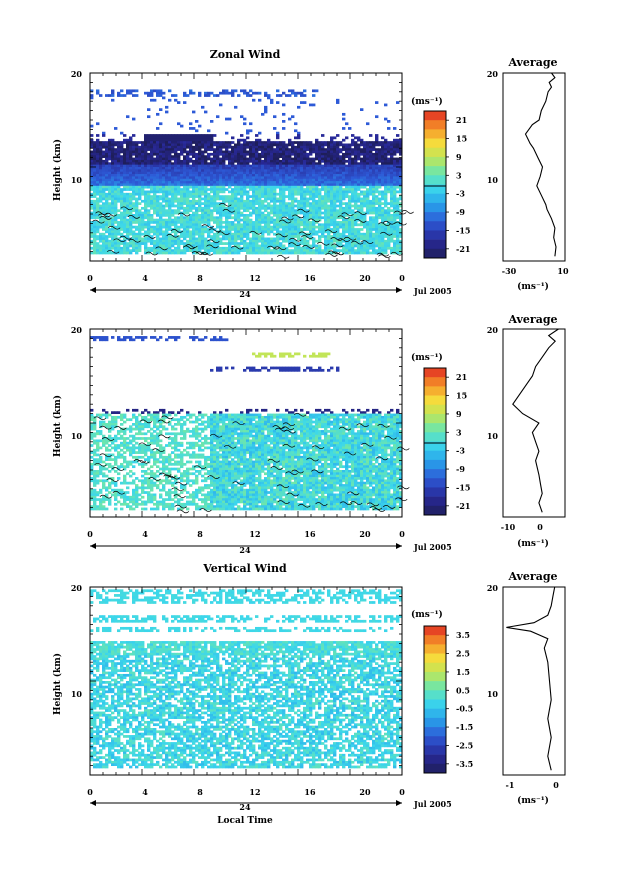 This screenshot has height=873, width=620. I want to click on contour-segment, so click(151, 253).